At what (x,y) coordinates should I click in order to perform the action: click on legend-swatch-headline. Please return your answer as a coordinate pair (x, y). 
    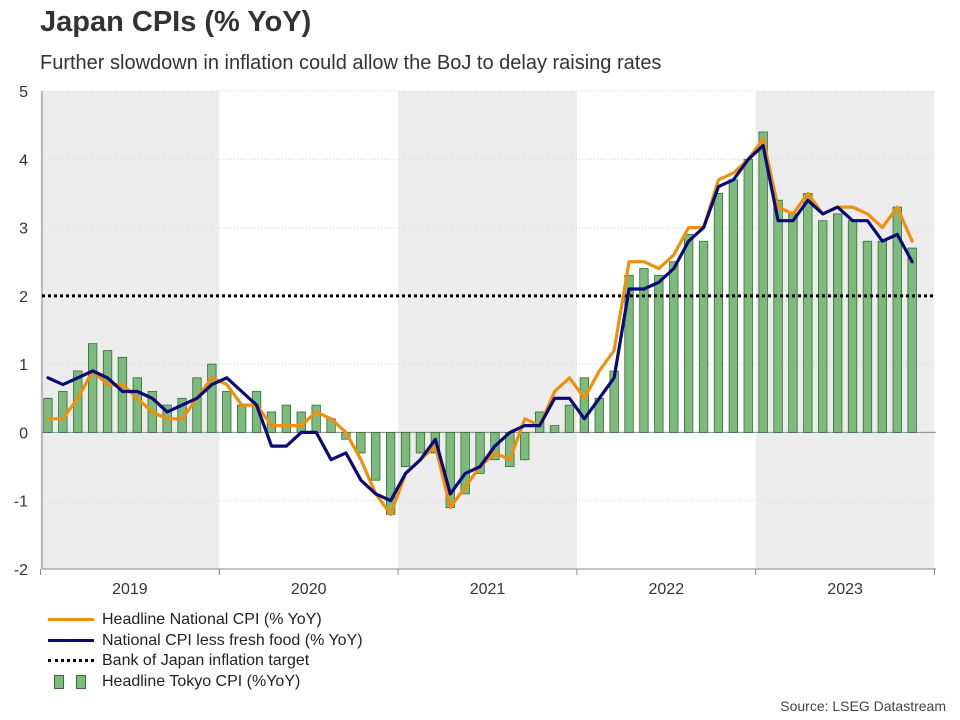
    Looking at the image, I should click on (73, 620).